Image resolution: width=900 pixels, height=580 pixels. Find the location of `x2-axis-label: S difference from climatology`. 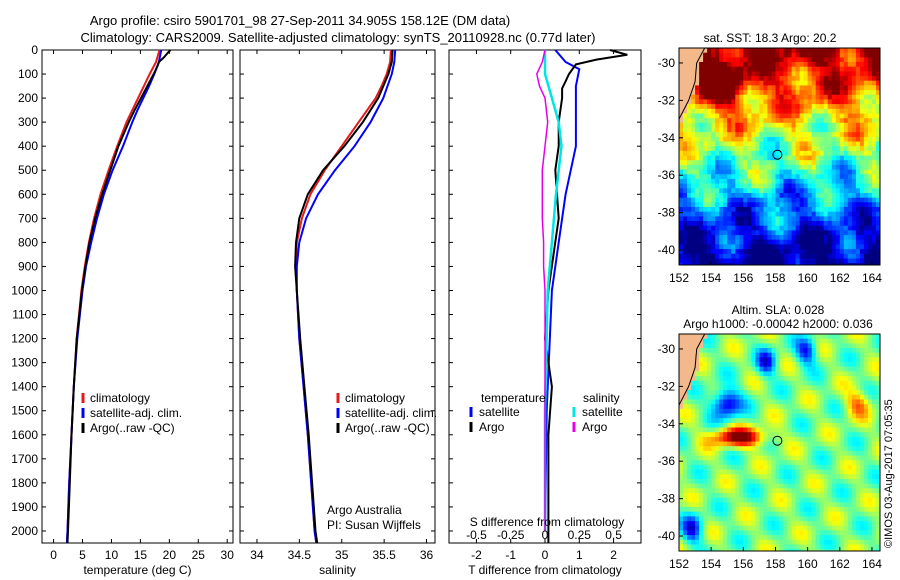

x2-axis-label: S difference from climatology is located at coordinates (547, 522).